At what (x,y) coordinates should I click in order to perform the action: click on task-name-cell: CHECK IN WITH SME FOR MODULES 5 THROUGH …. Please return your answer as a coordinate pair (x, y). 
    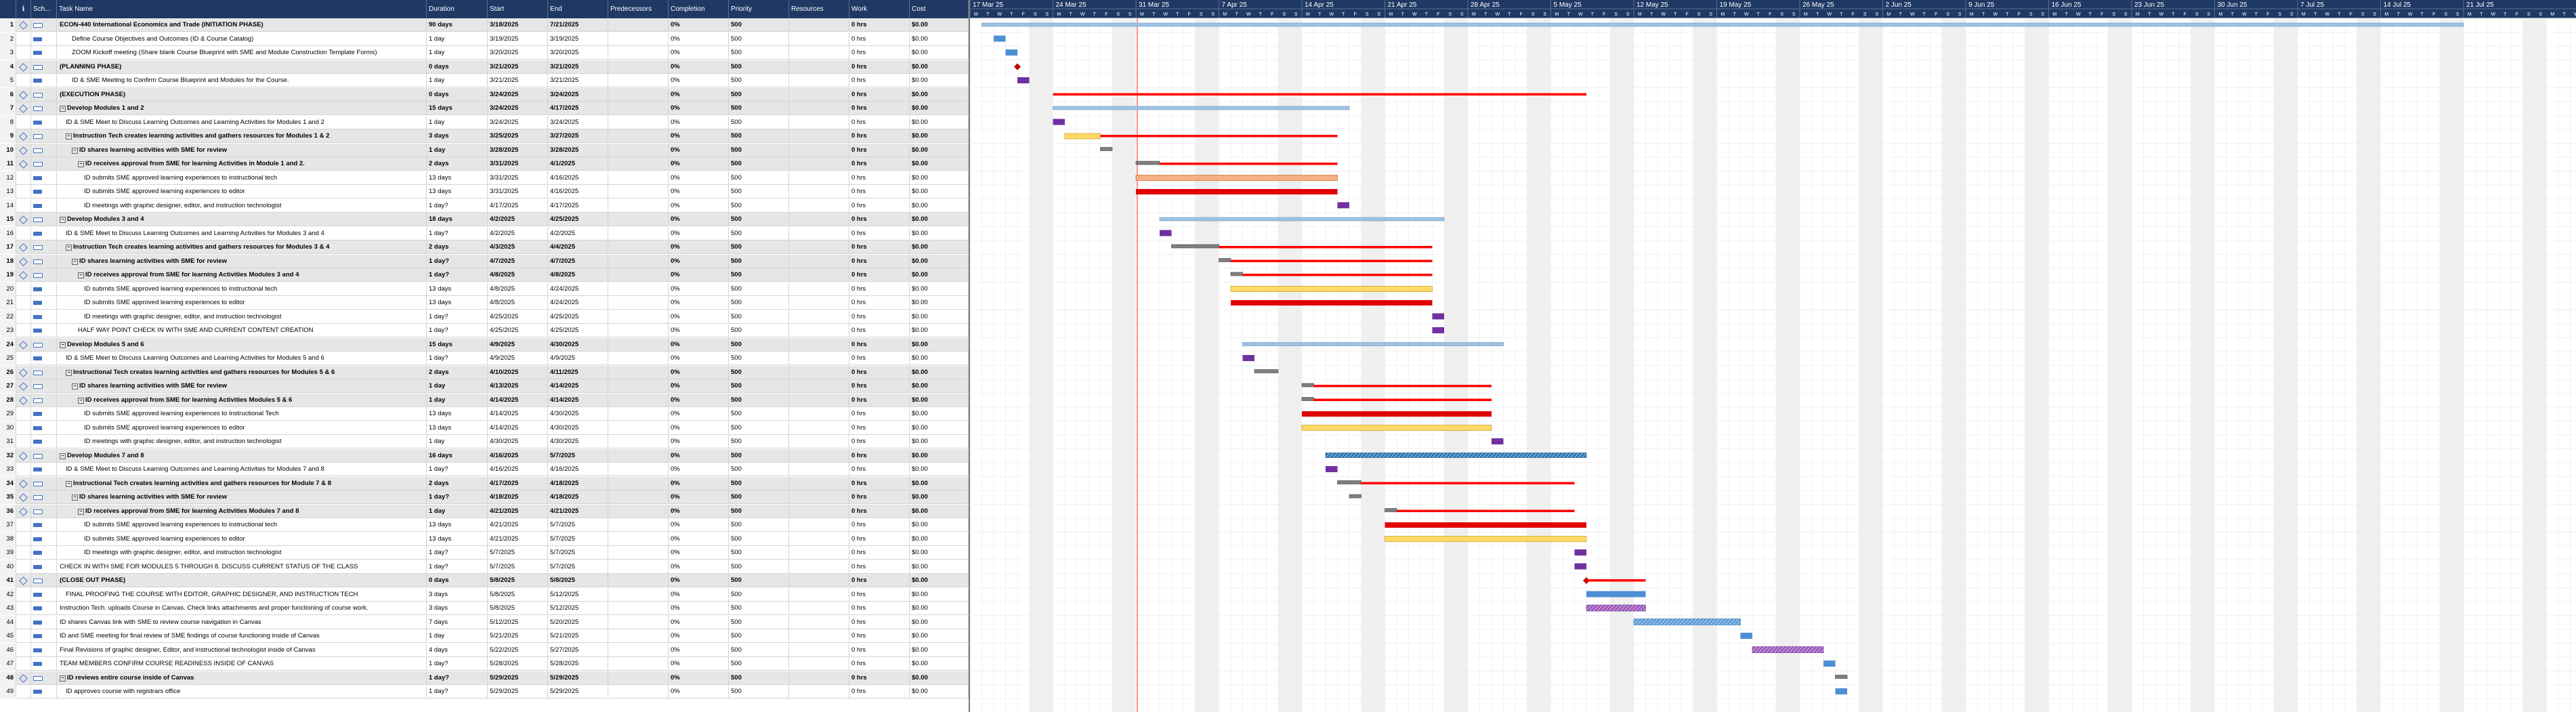
    Looking at the image, I should click on (242, 567).